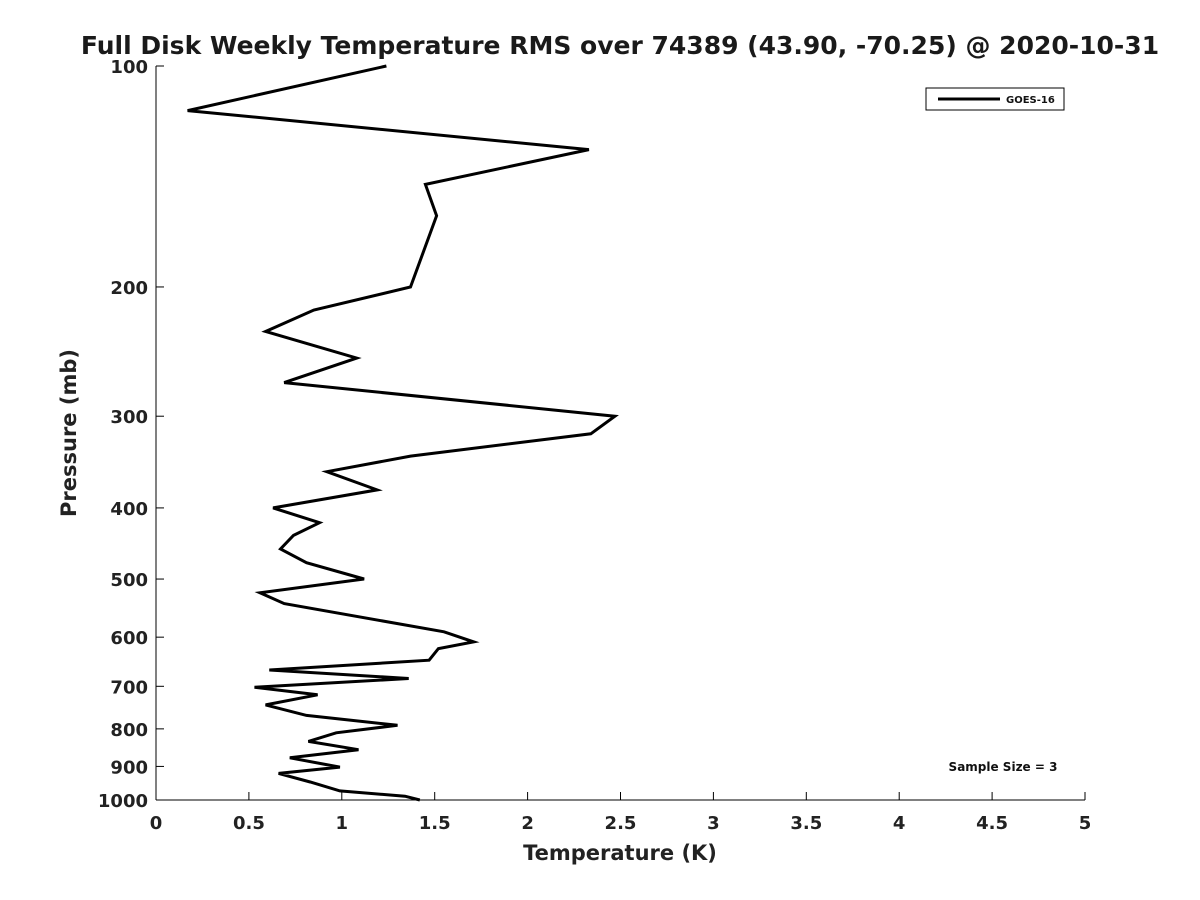 Image resolution: width=1200 pixels, height=900 pixels. Describe the element at coordinates (129, 580) in the screenshot. I see `y-tick-label: 500` at that location.